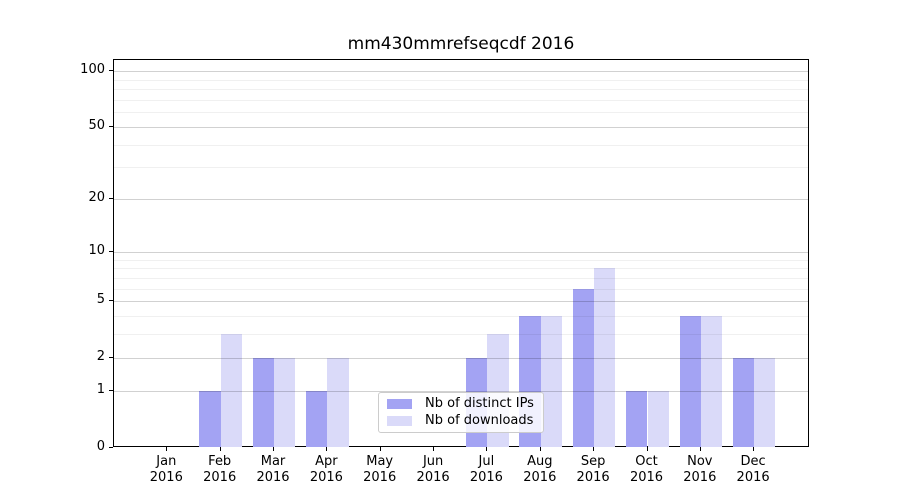  What do you see at coordinates (100, 356) in the screenshot?
I see `y-tick-label: 2` at bounding box center [100, 356].